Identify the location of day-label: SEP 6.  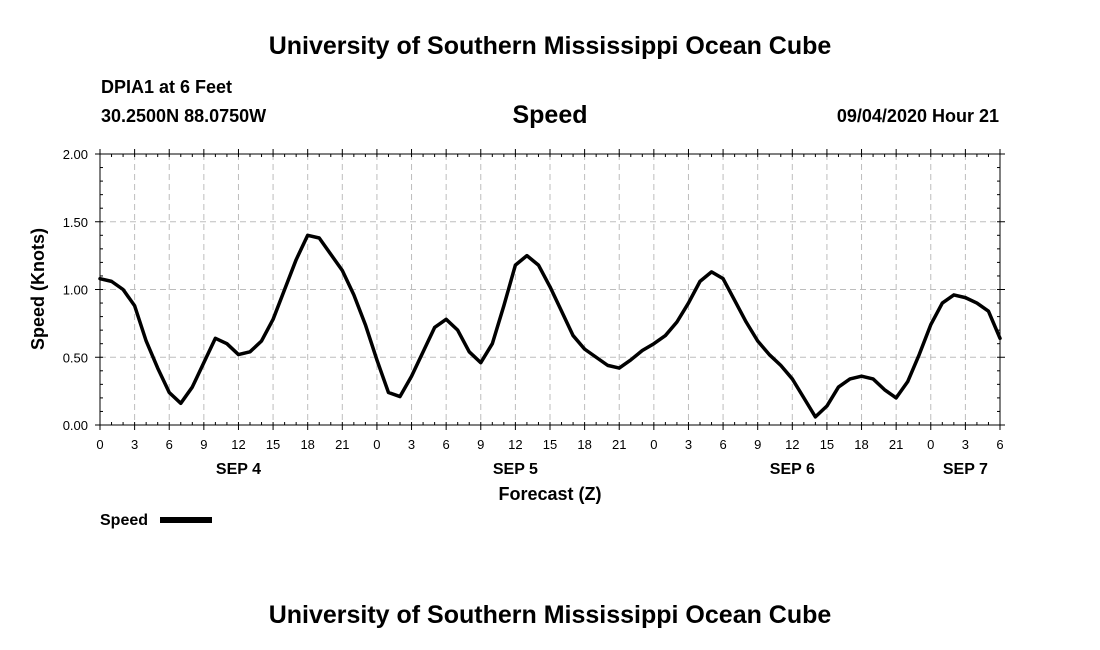
(792, 469).